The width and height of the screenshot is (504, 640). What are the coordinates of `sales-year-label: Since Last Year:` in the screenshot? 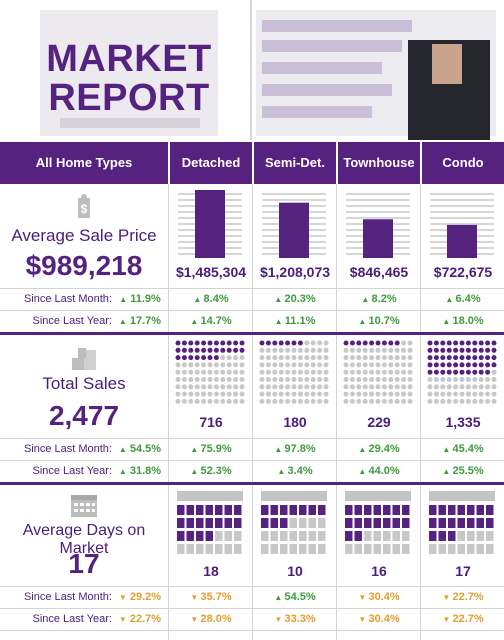 It's located at (72, 471).